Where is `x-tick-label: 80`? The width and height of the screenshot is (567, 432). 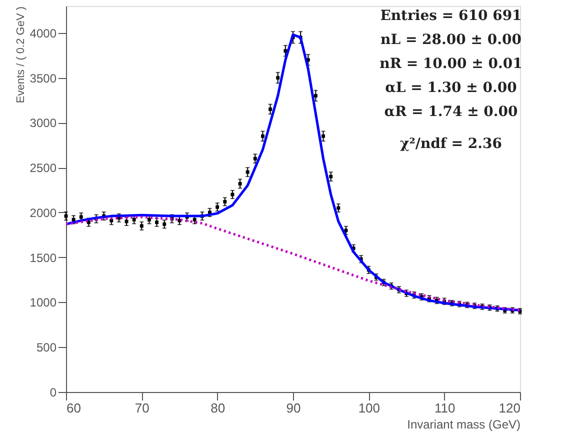 x-tick-label: 80 is located at coordinates (218, 408).